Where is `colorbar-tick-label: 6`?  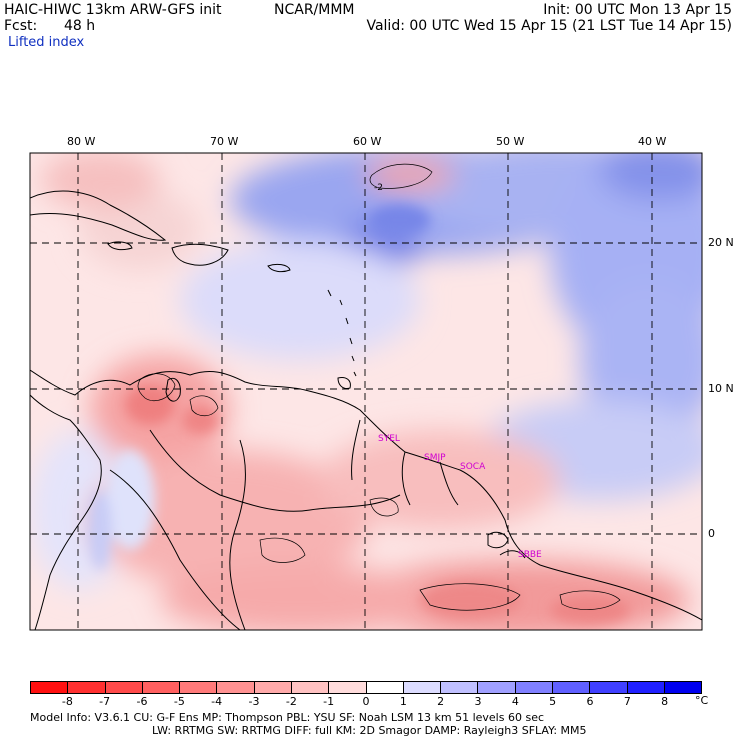 colorbar-tick-label: 6 is located at coordinates (590, 701).